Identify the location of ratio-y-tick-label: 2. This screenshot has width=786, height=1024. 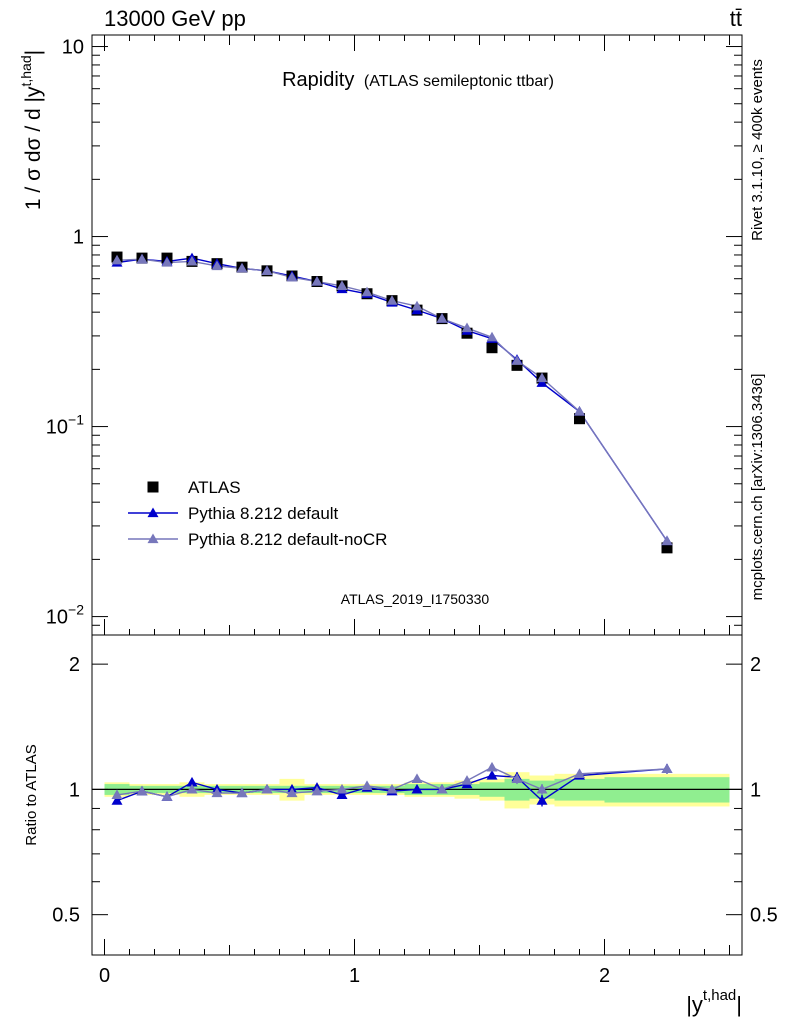
(74, 665).